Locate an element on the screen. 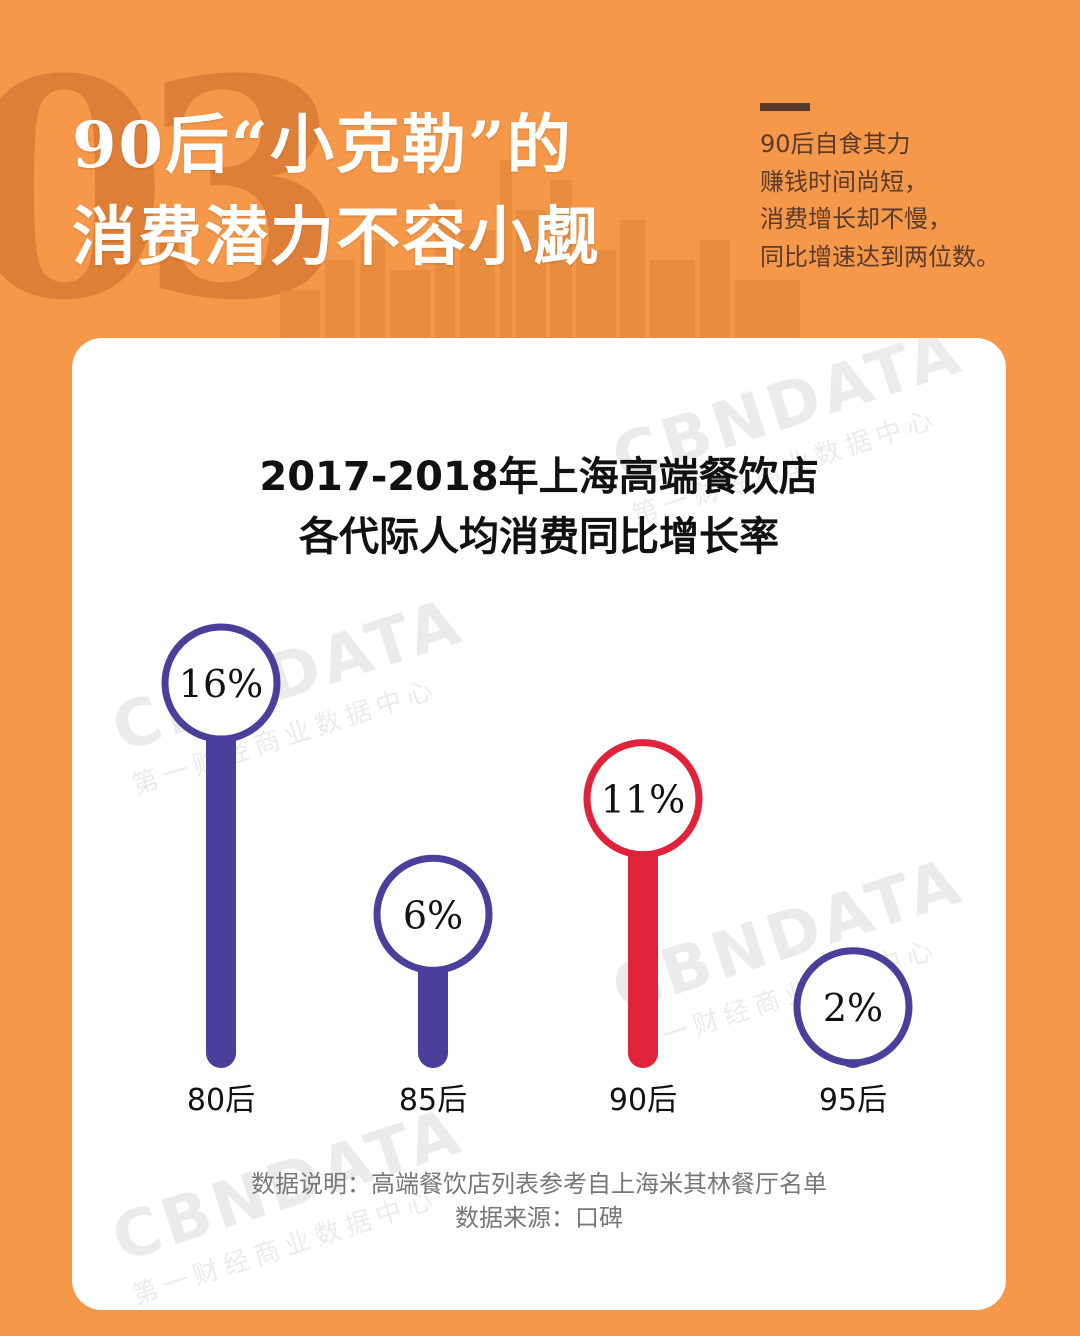 Image resolution: width=1080 pixels, height=1336 pixels. side-note-line-4: 同比增速达到两位数。 is located at coordinates (880, 256).